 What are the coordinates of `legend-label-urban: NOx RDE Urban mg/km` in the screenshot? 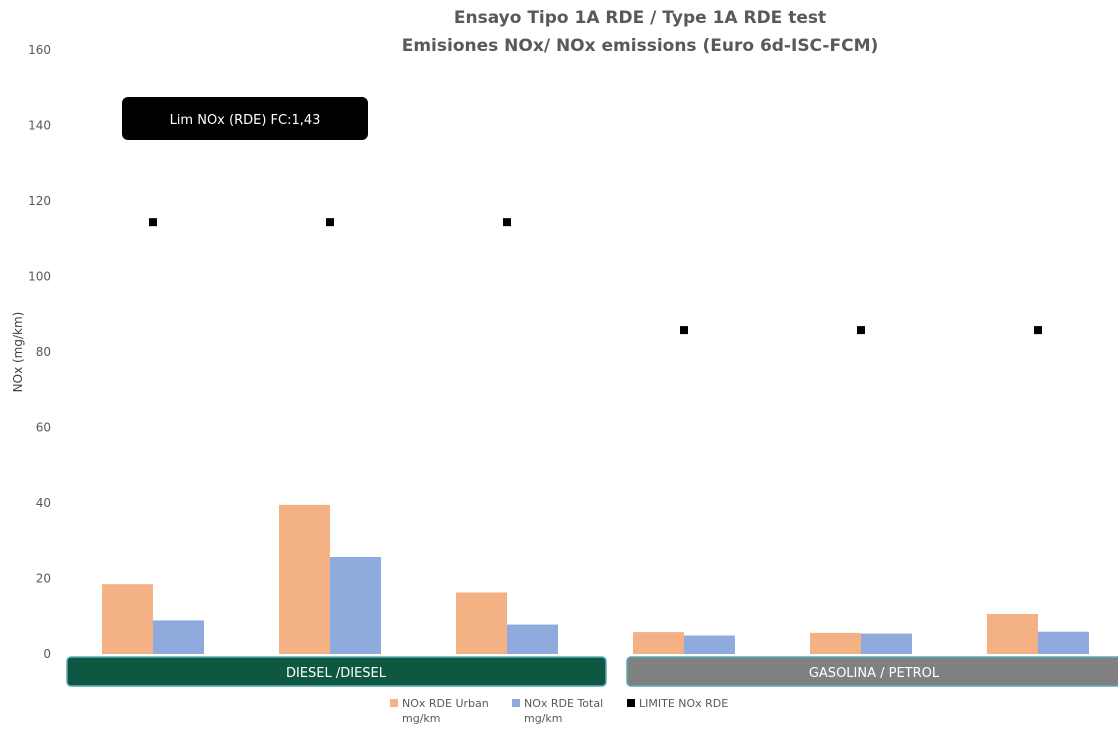 It's located at (447, 711).